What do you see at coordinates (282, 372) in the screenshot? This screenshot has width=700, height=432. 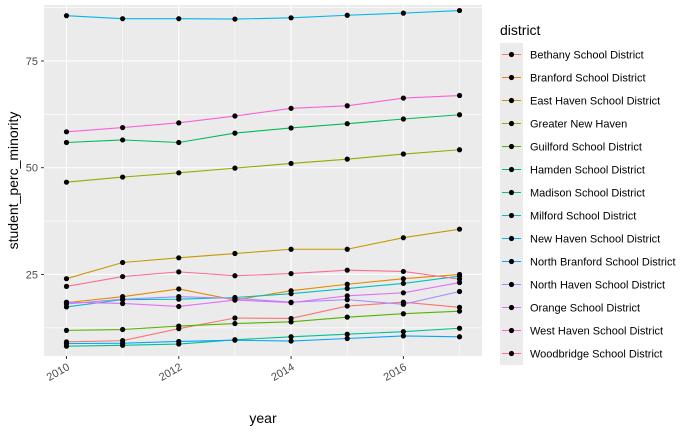 I see `x-tick-label: 2014` at bounding box center [282, 372].